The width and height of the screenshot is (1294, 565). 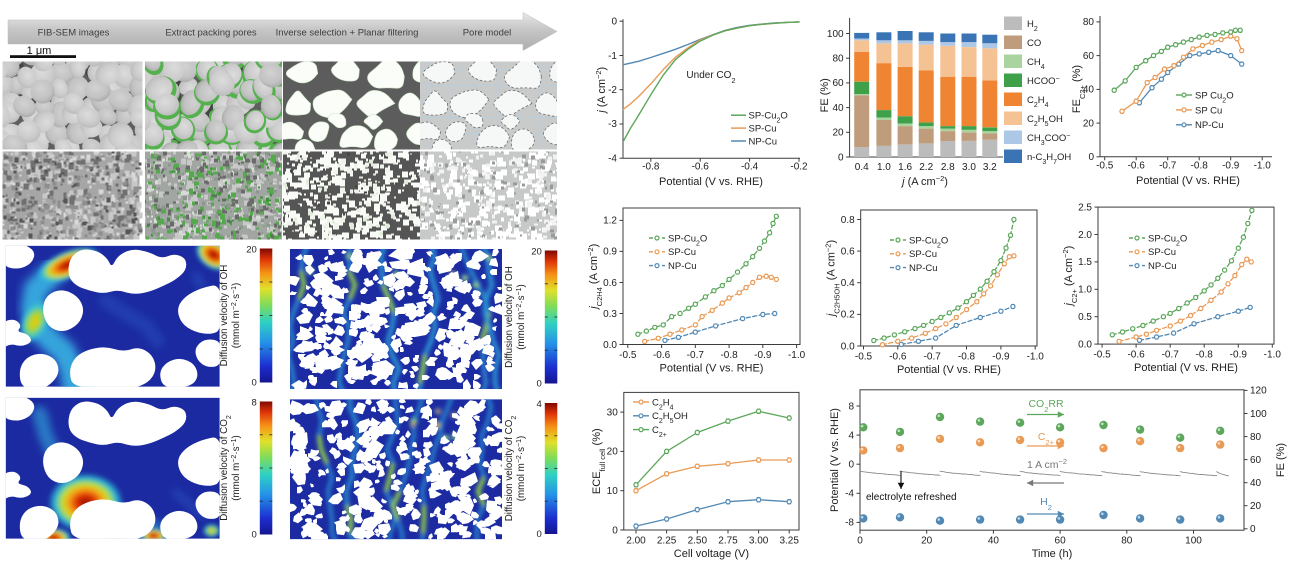 What do you see at coordinates (698, 541) in the screenshot?
I see `svg-text: 2.50` at bounding box center [698, 541].